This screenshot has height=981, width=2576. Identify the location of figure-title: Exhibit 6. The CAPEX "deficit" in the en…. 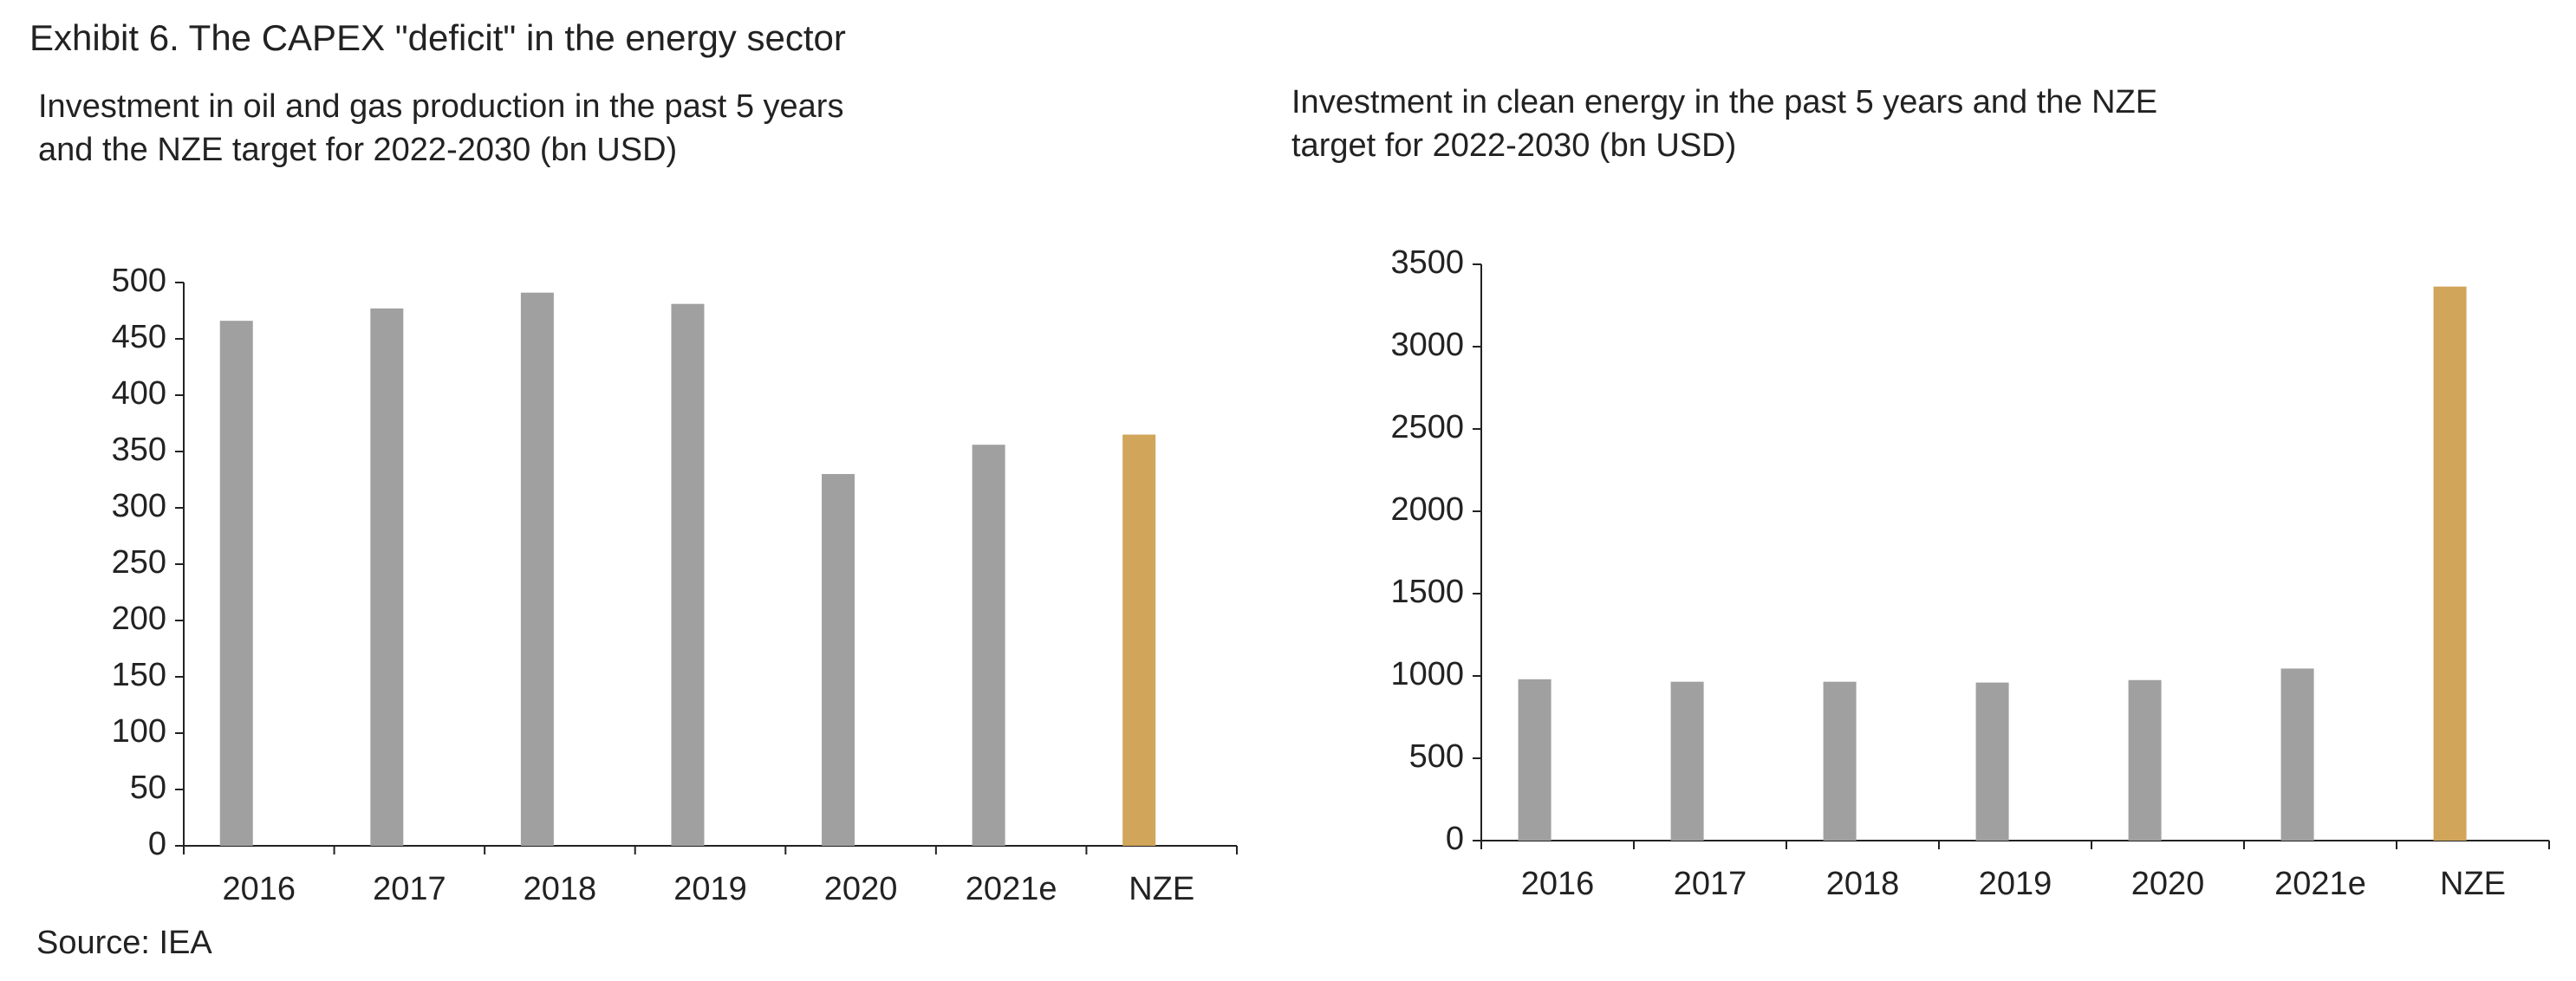
(437, 38).